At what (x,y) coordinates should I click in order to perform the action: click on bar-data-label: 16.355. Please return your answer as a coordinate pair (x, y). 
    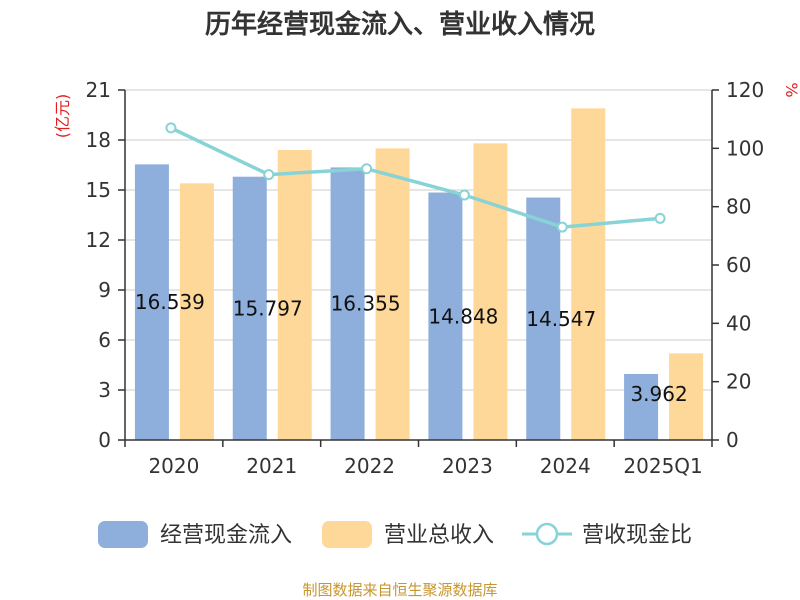
    Looking at the image, I should click on (366, 304).